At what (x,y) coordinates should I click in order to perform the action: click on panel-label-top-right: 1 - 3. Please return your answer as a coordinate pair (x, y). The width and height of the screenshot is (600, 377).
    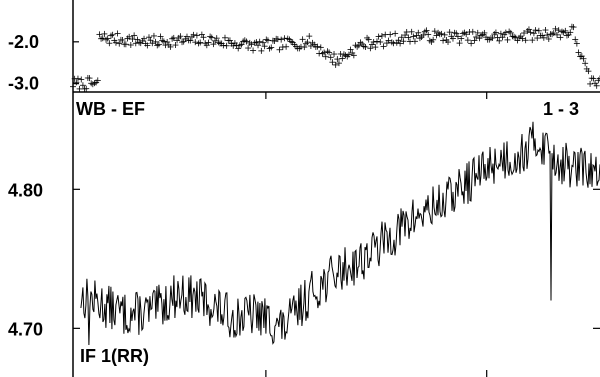
    Looking at the image, I should click on (561, 109).